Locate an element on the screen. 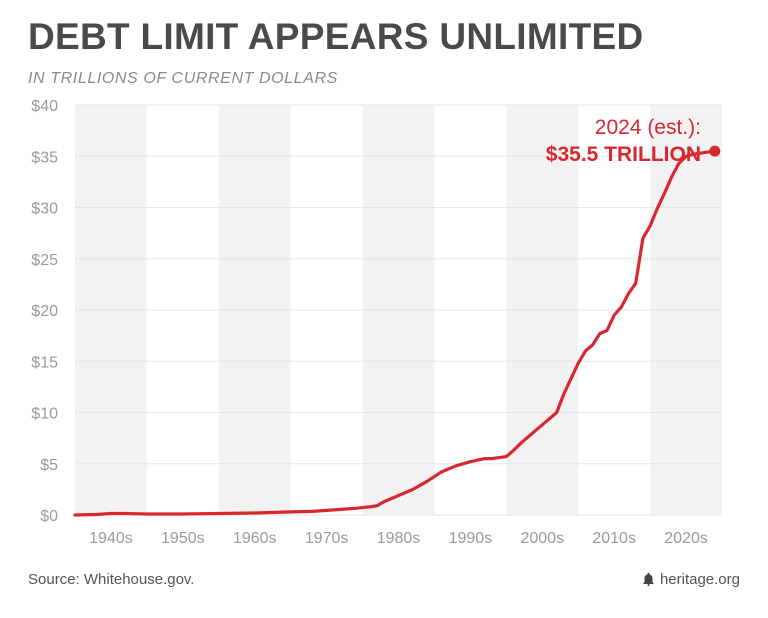  source-note: Source: Whitehouse.gov. is located at coordinates (111, 579).